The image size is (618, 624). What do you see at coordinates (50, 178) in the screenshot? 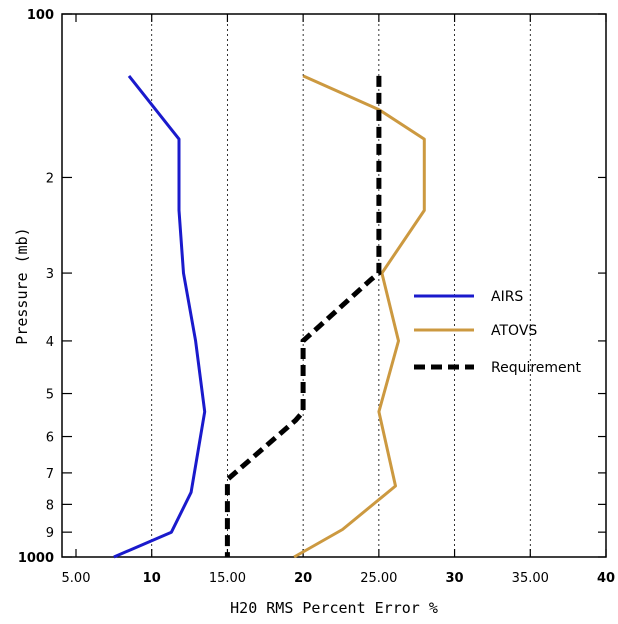
I see `y-tick-label: 2` at bounding box center [50, 178].